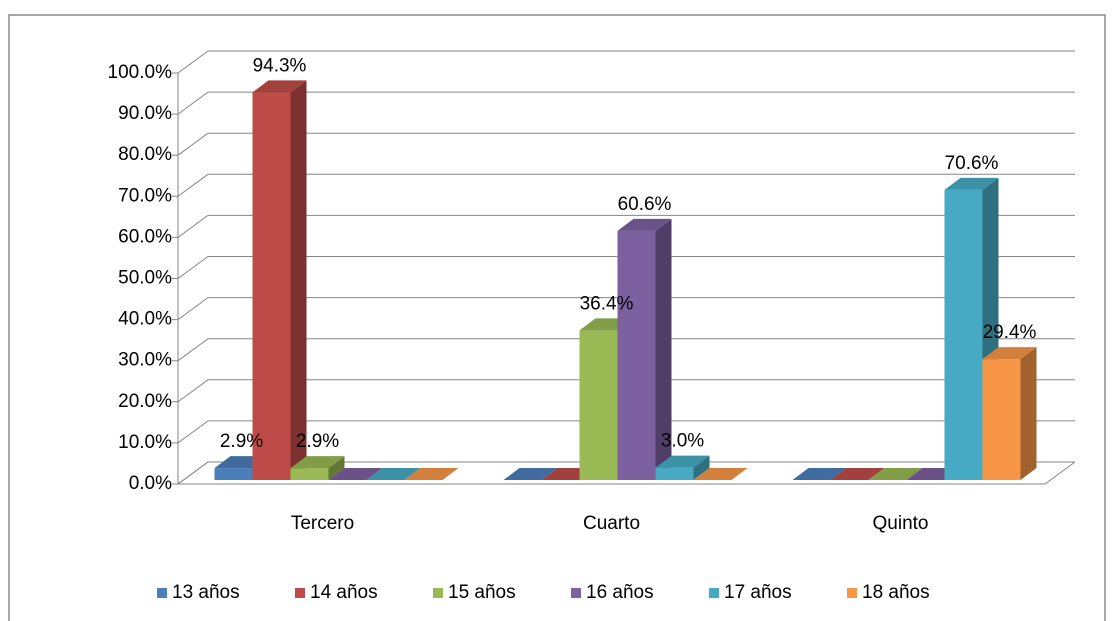  Describe the element at coordinates (611, 523) in the screenshot. I see `x-tick-label: Cuarto` at that location.